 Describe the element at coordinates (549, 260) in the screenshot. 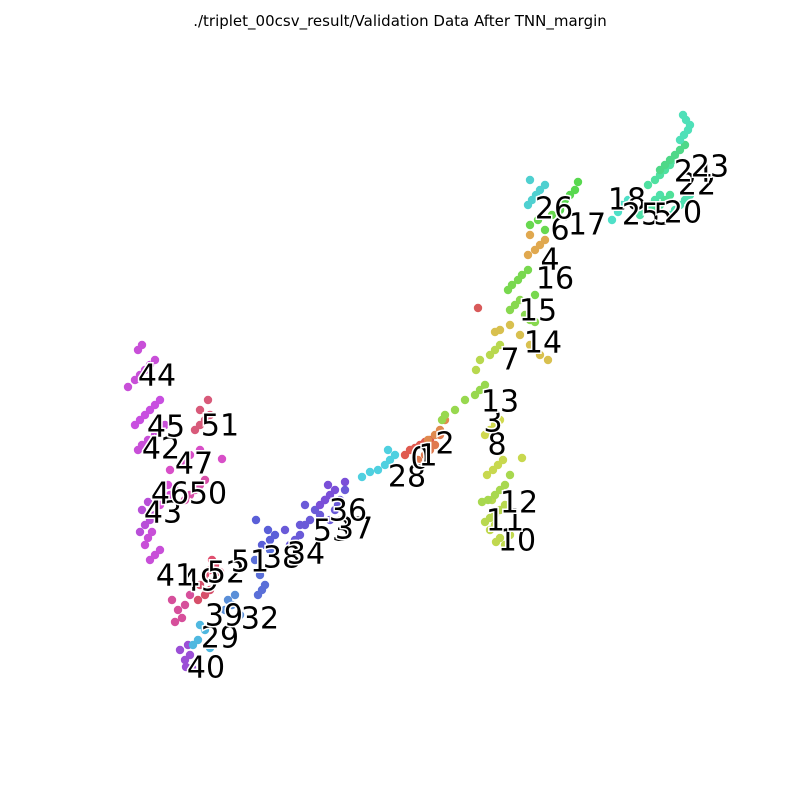

I see `cluster-label: 4` at that location.